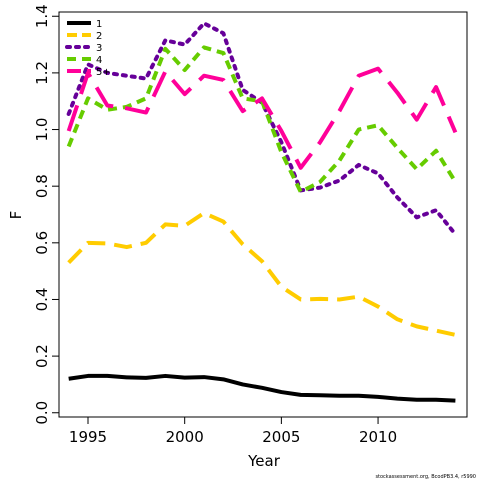 Image resolution: width=480 pixels, height=480 pixels. What do you see at coordinates (103, 72) in the screenshot?
I see `legend-label: 5+` at bounding box center [103, 72].